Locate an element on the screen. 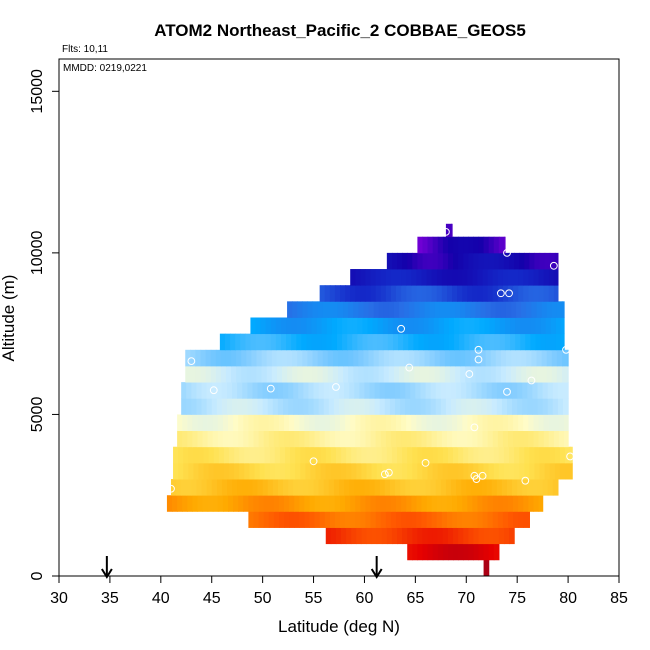 This screenshot has width=650, height=650. y-axis: 0 5000 10000 15000 is located at coordinates (44, 324).